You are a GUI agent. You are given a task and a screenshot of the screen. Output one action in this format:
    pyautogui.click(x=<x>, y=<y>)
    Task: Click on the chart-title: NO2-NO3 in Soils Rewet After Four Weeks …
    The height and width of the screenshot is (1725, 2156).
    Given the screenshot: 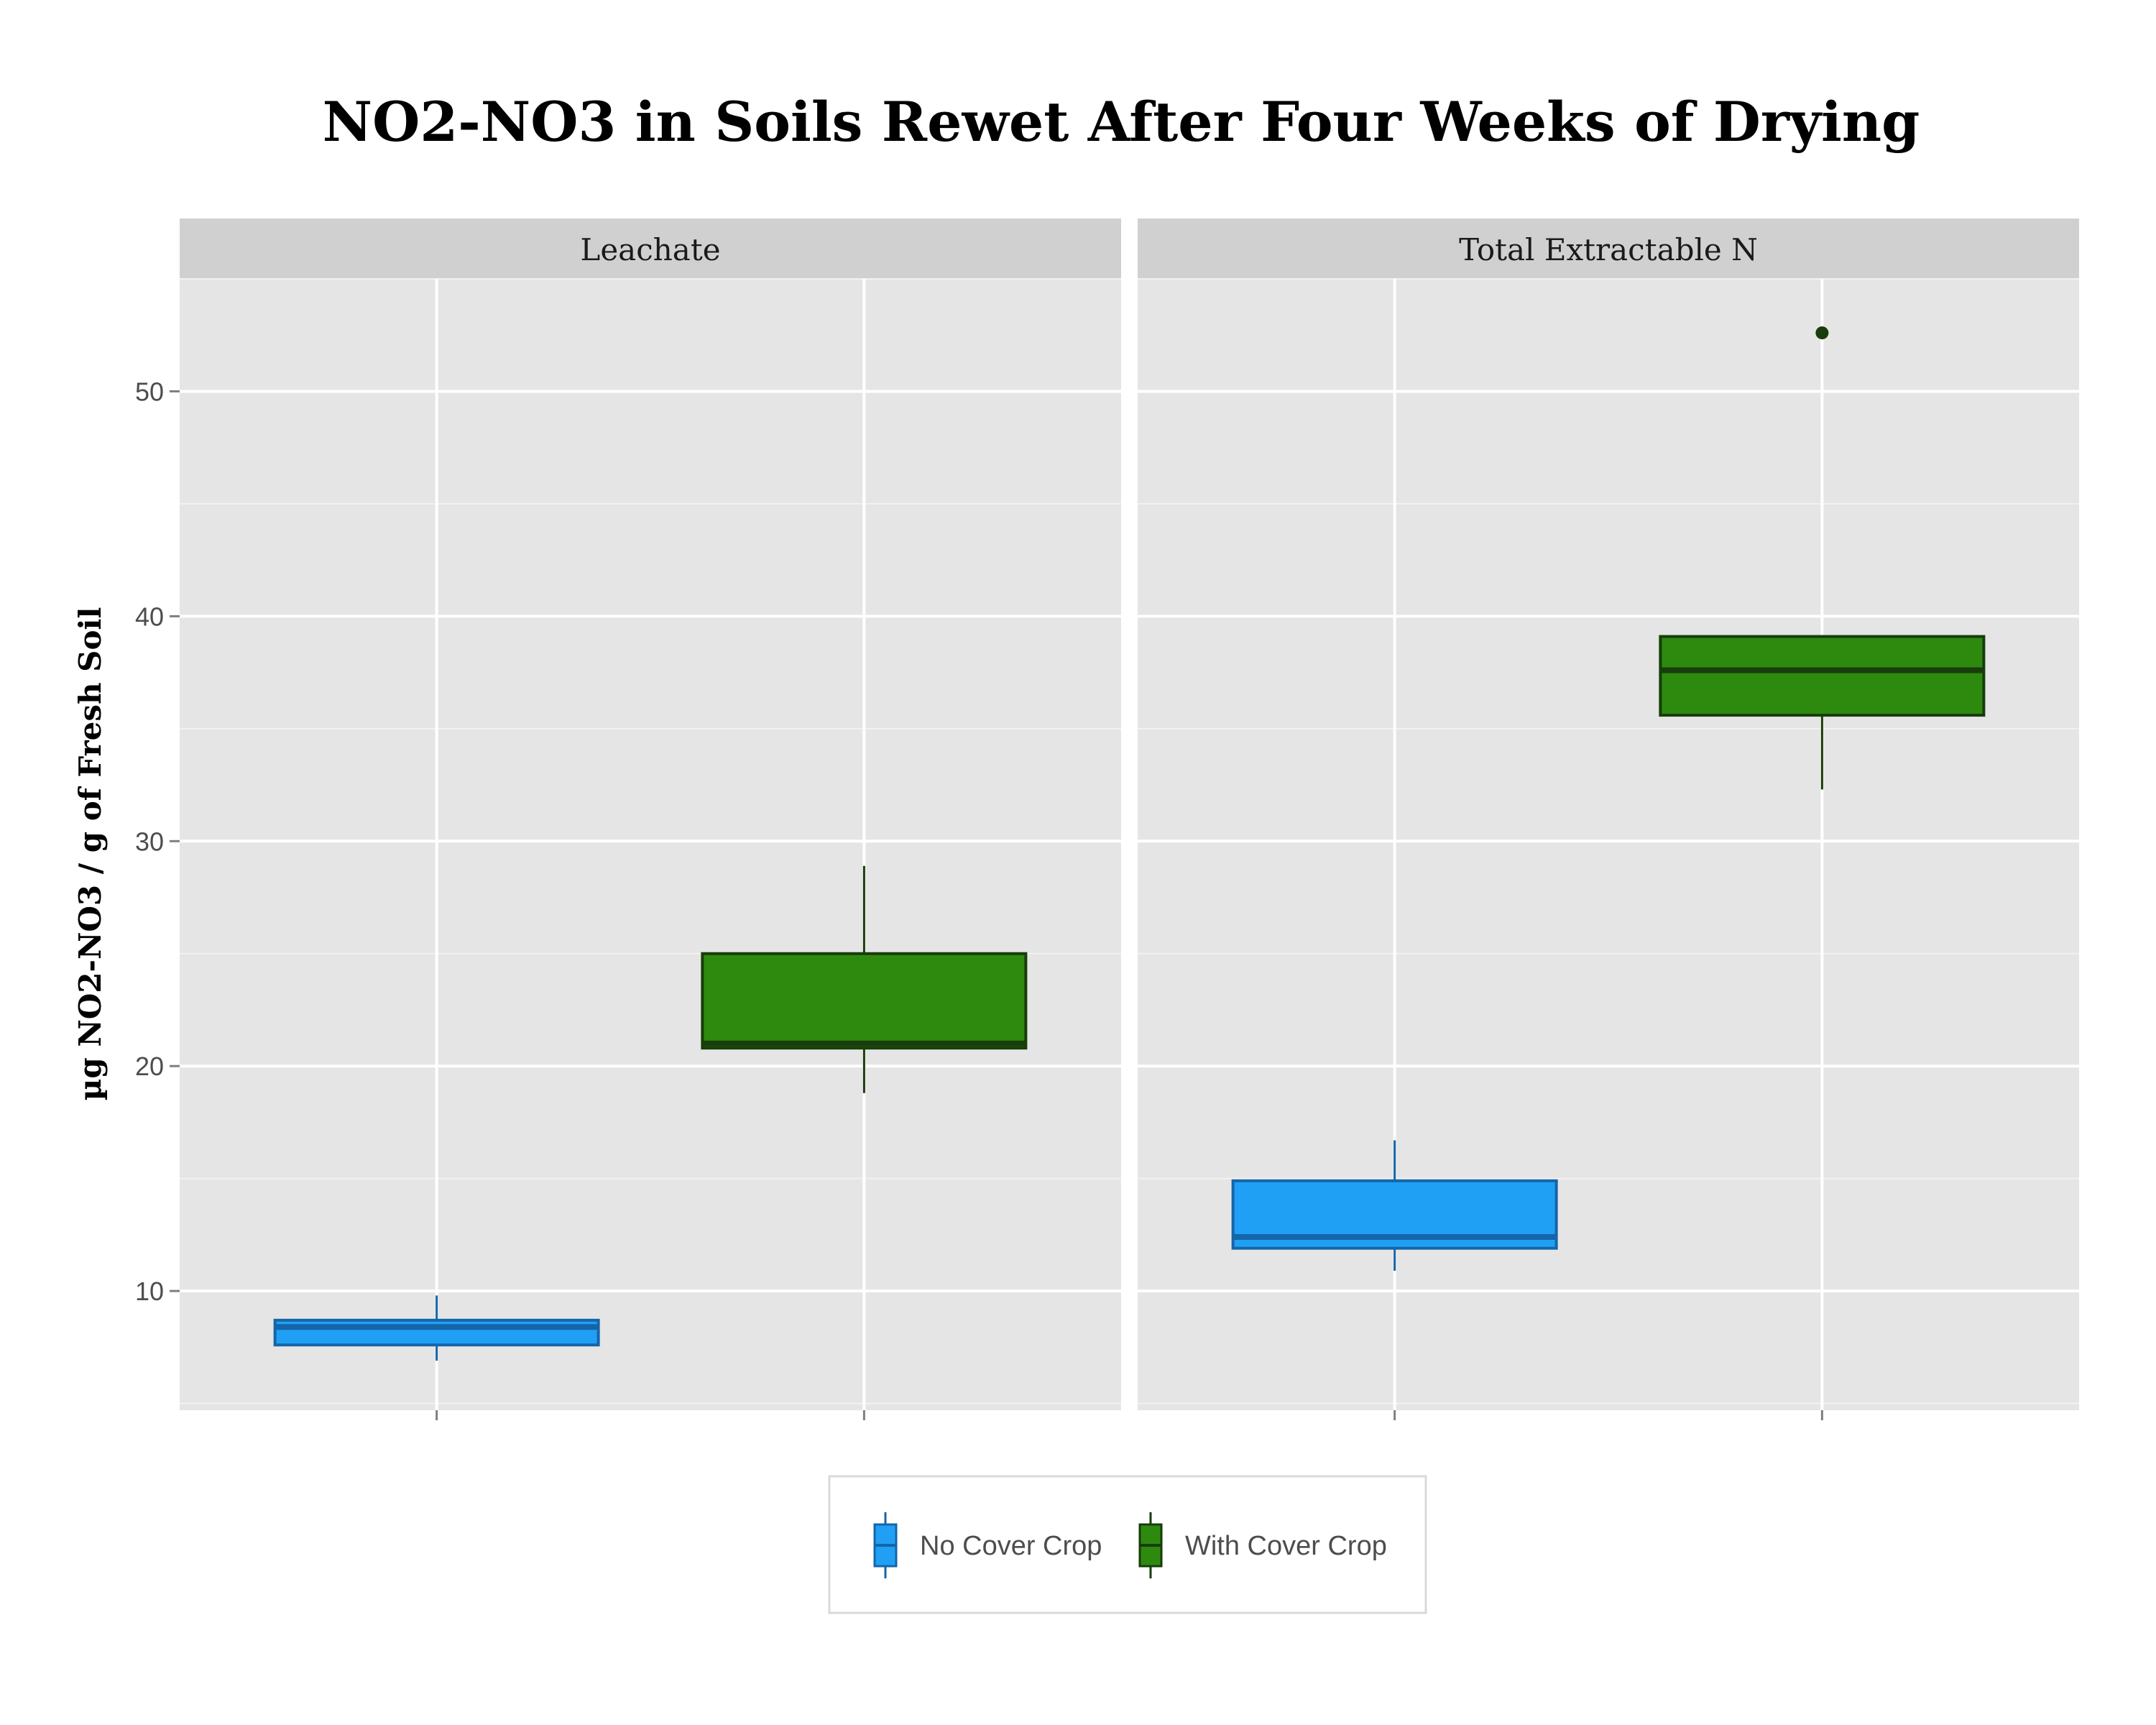 What is the action you would take?
    pyautogui.click(x=1121, y=122)
    